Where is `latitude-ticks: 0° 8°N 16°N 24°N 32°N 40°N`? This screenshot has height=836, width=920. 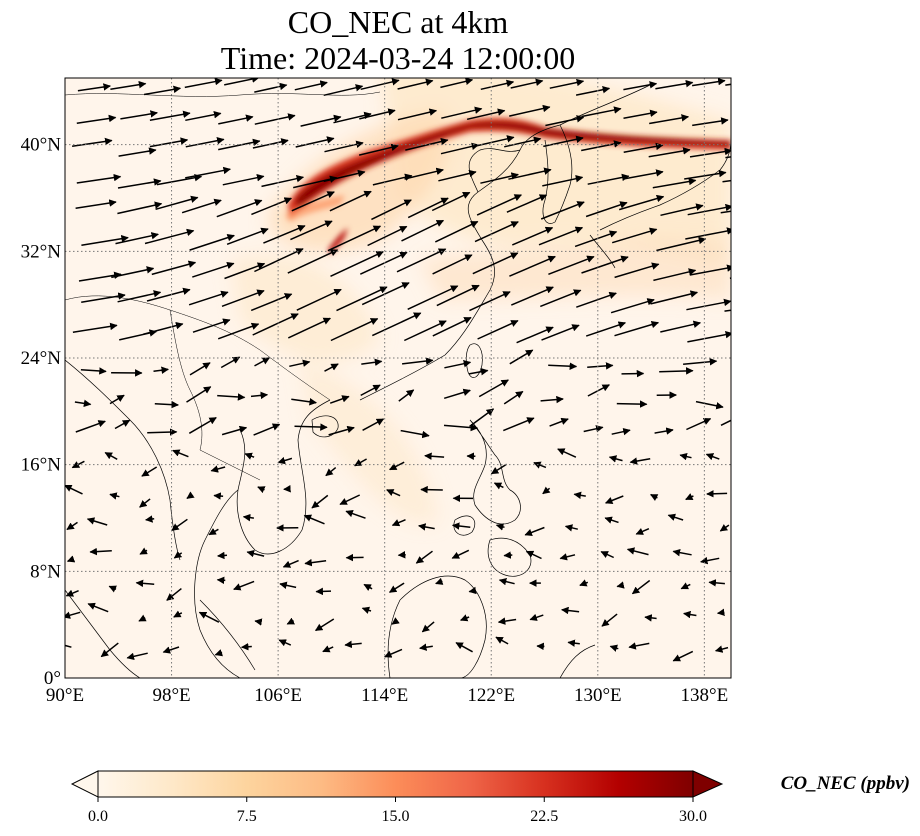
latitude-ticks: 0° 8°N 16°N 24°N 32°N 40°N is located at coordinates (41, 412).